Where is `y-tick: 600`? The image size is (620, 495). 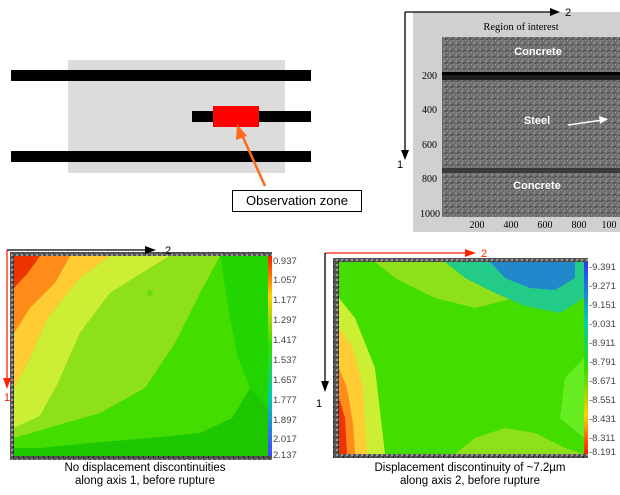
y-tick: 600 is located at coordinates (429, 145).